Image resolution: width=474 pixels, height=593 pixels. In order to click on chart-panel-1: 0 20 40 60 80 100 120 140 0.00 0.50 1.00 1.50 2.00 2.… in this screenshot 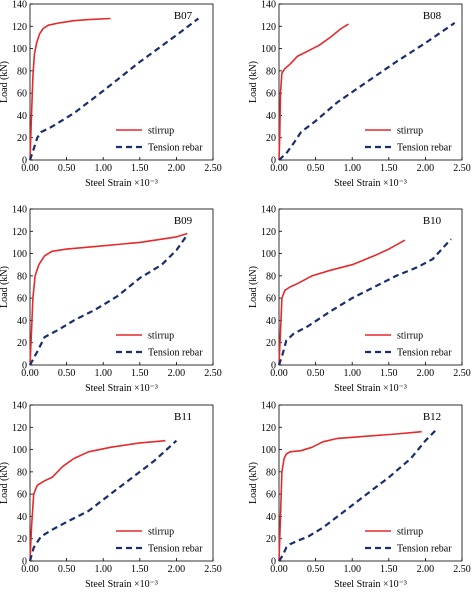, I will do `click(111, 94)`.